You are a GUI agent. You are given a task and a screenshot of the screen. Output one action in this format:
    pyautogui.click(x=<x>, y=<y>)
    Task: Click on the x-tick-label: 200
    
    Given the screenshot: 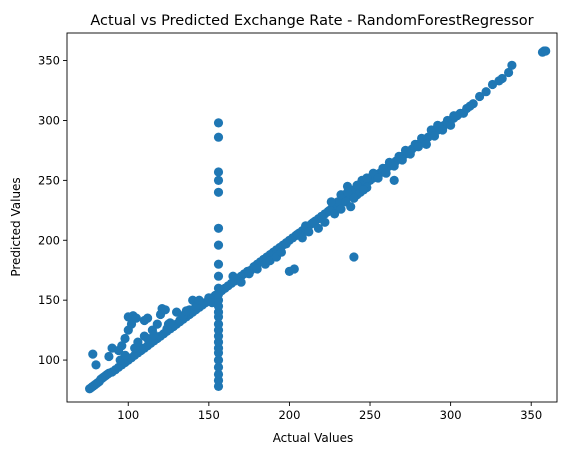 What is the action you would take?
    pyautogui.click(x=289, y=415)
    